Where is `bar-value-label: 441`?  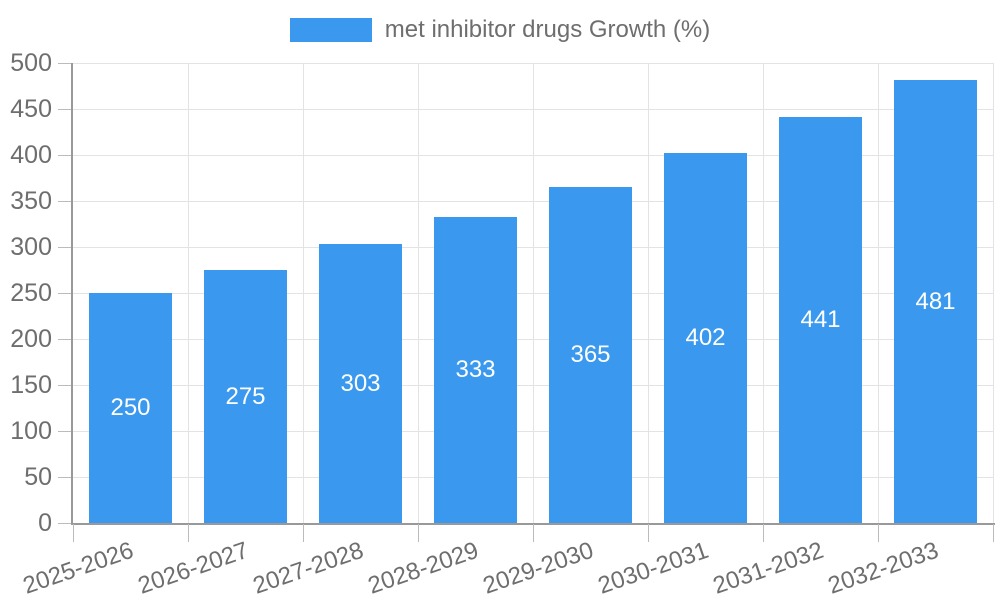 bar-value-label: 441 is located at coordinates (820, 320).